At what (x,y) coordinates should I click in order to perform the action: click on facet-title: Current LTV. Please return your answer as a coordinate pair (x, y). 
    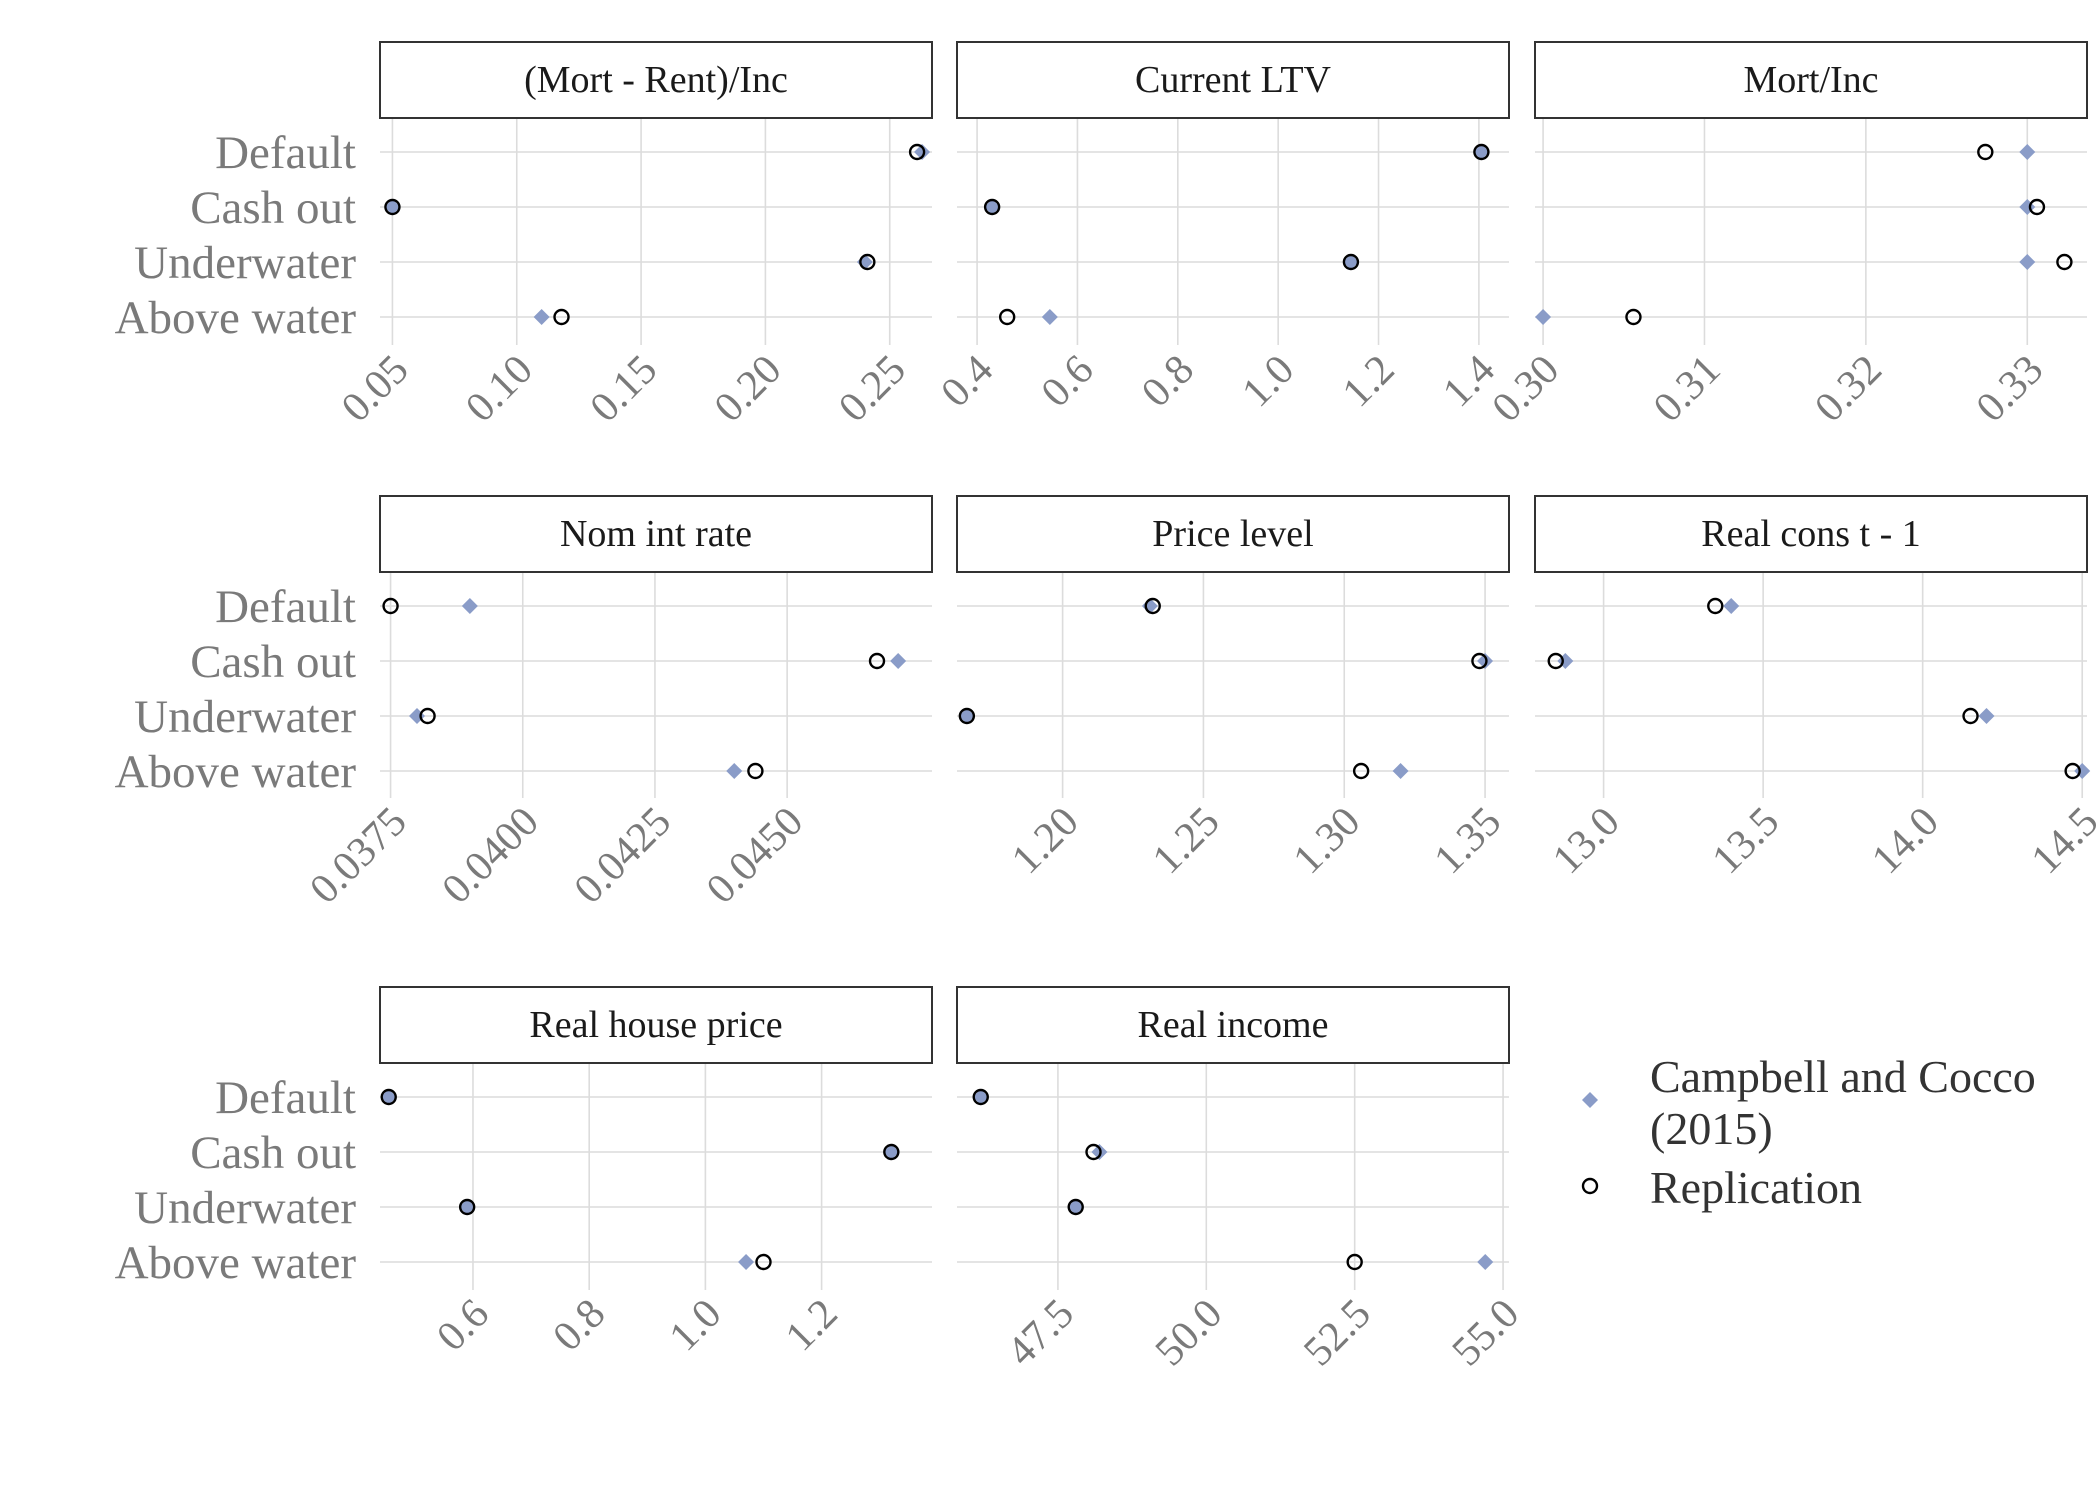
    Looking at the image, I should click on (1233, 80).